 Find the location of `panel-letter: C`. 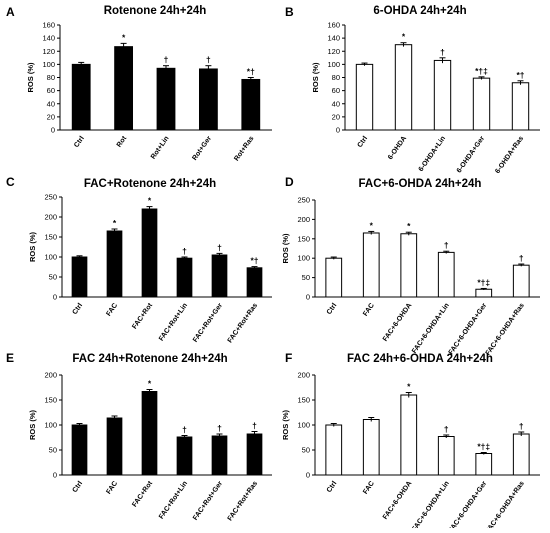

panel-letter: C is located at coordinates (10, 182).